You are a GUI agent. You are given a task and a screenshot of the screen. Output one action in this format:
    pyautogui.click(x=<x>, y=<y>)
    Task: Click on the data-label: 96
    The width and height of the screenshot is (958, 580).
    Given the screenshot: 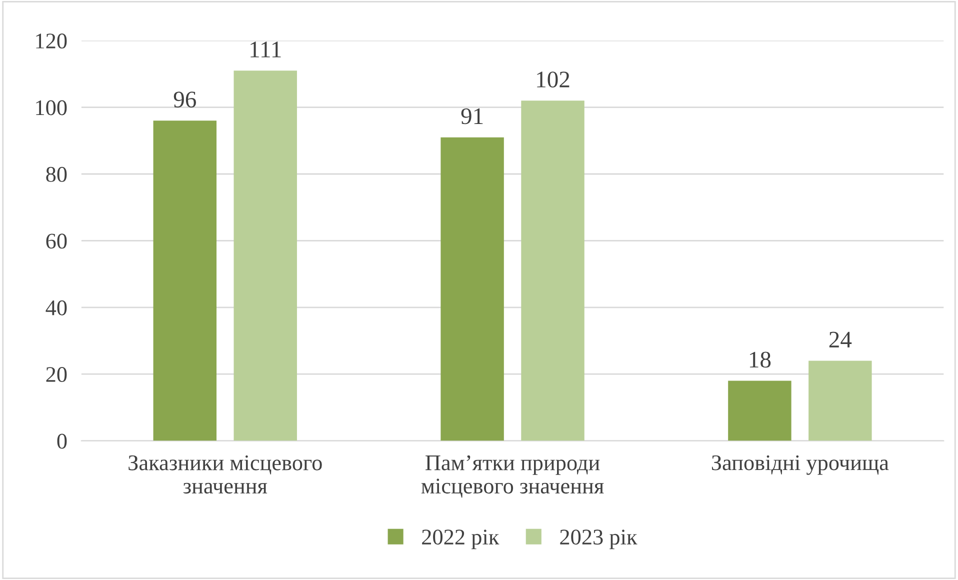 What is the action you would take?
    pyautogui.click(x=185, y=100)
    